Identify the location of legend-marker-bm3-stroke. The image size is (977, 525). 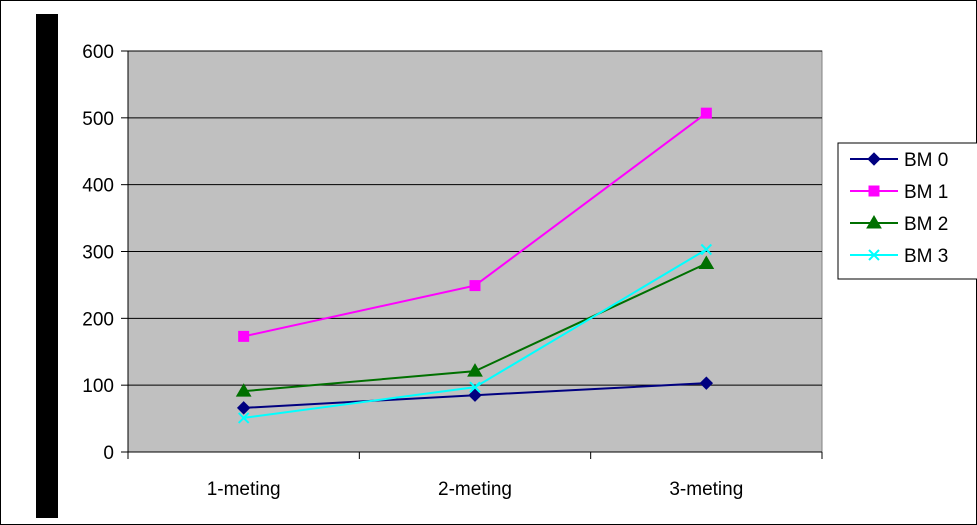
(874, 255).